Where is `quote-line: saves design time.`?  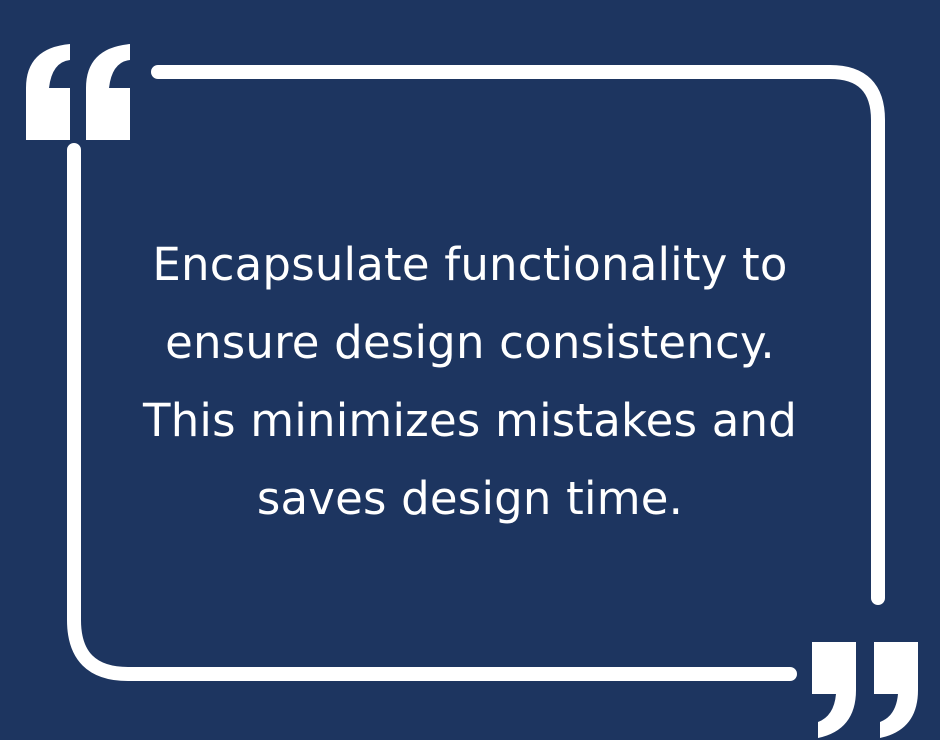 quote-line: saves design time. is located at coordinates (470, 498).